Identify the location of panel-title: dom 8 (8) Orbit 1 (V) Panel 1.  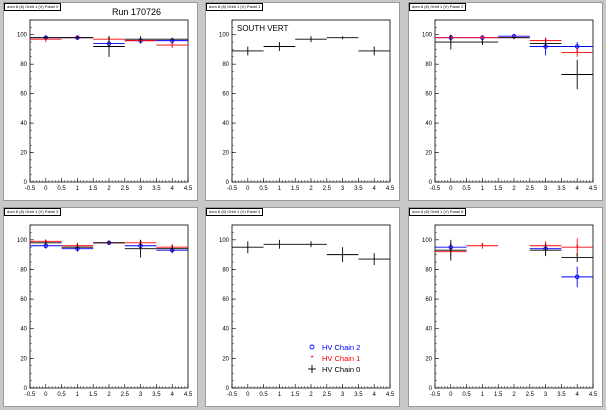
(235, 7).